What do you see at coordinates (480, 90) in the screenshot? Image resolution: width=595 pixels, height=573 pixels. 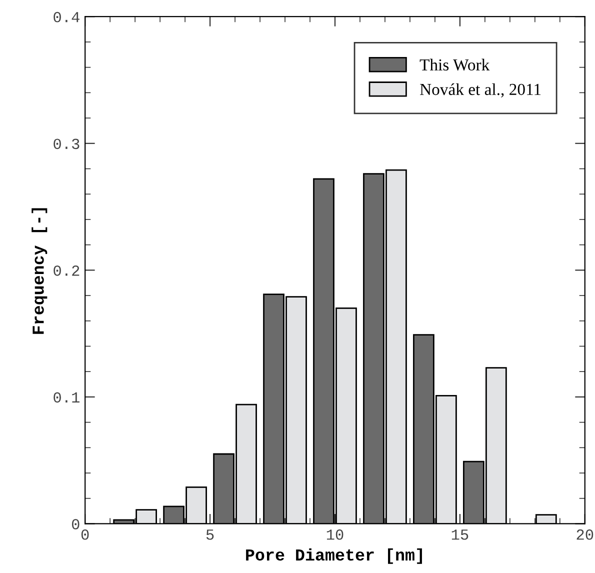 I see `legend-label: Novák et al., 2011` at bounding box center [480, 90].